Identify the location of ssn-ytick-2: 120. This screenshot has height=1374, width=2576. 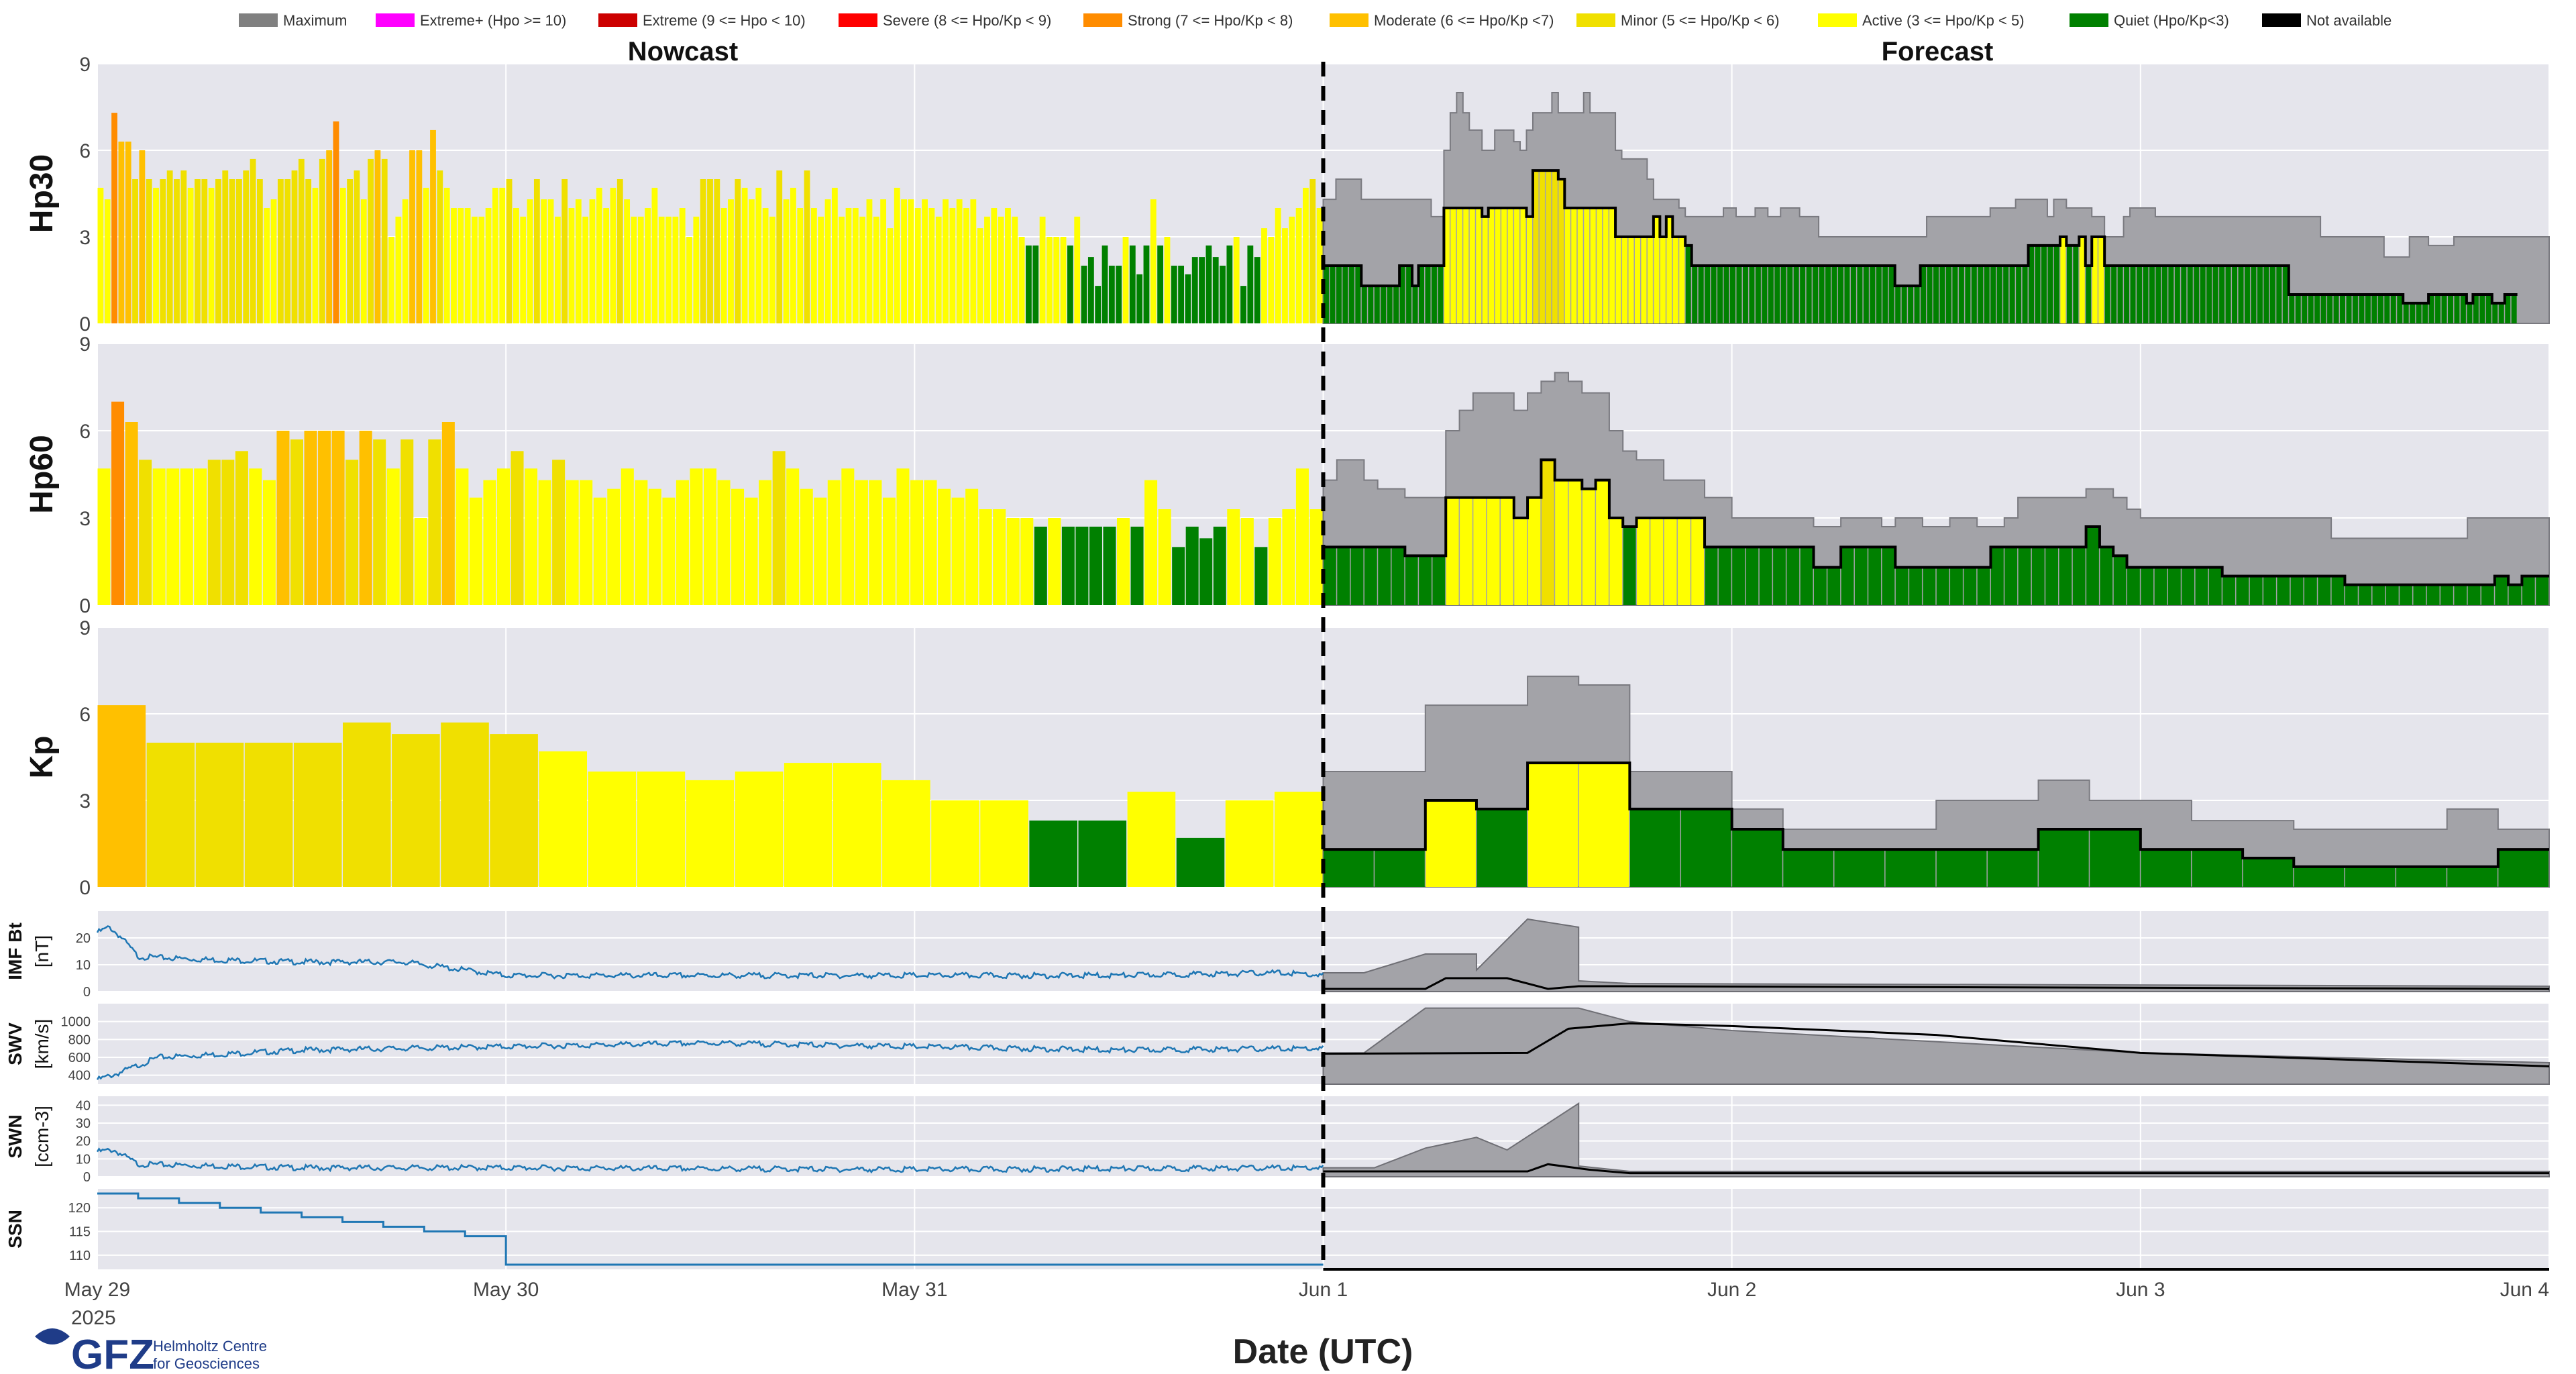
(79, 1208).